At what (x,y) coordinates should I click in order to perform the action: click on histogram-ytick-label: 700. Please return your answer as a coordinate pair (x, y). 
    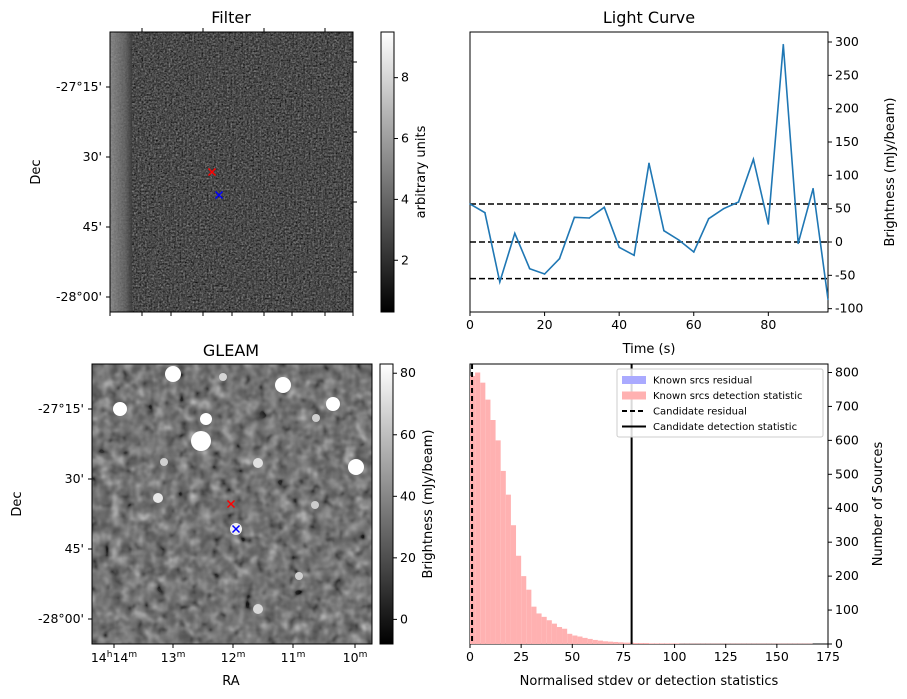
    Looking at the image, I should click on (847, 405).